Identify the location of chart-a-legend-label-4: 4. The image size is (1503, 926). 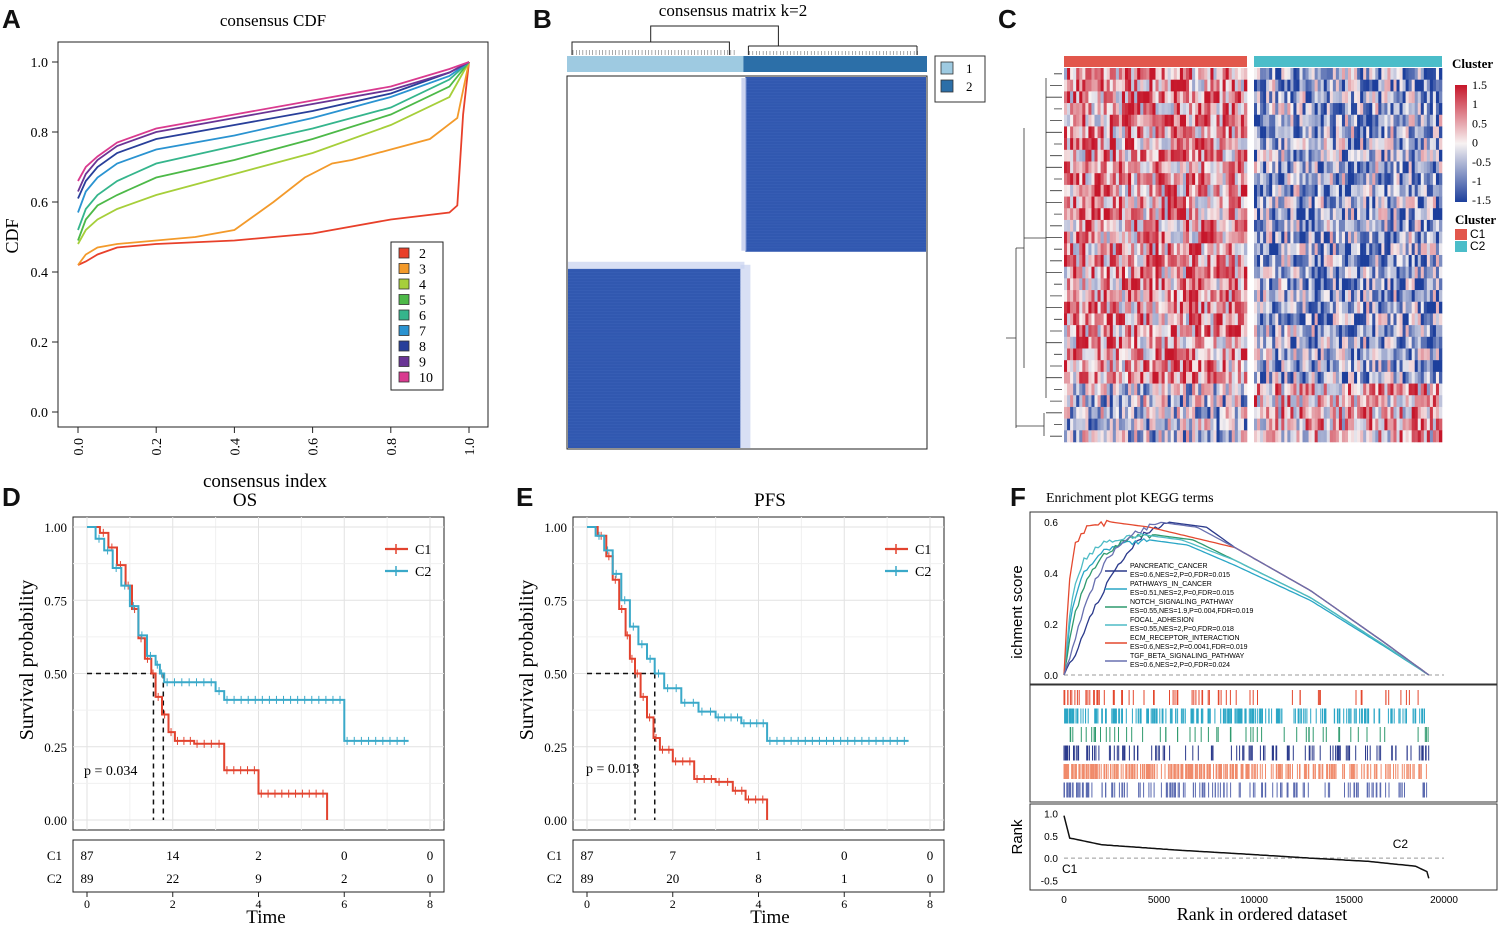
(422, 285).